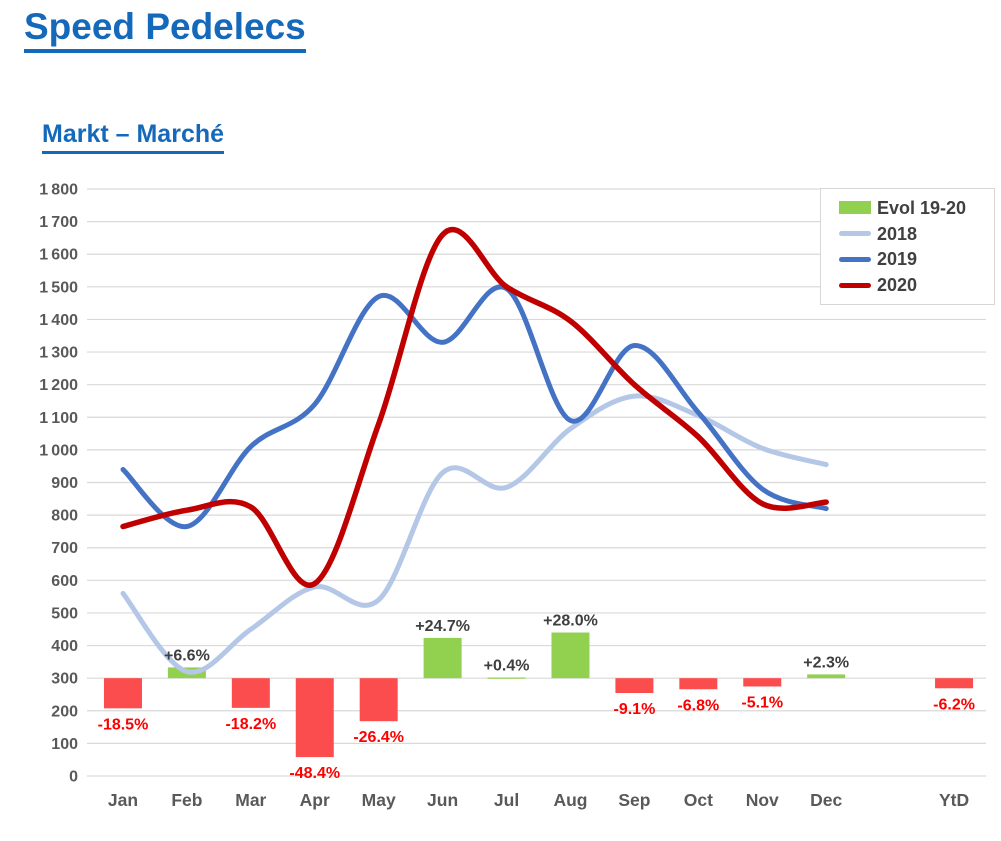  What do you see at coordinates (378, 737) in the screenshot?
I see `evol-label-may: -26.4%` at bounding box center [378, 737].